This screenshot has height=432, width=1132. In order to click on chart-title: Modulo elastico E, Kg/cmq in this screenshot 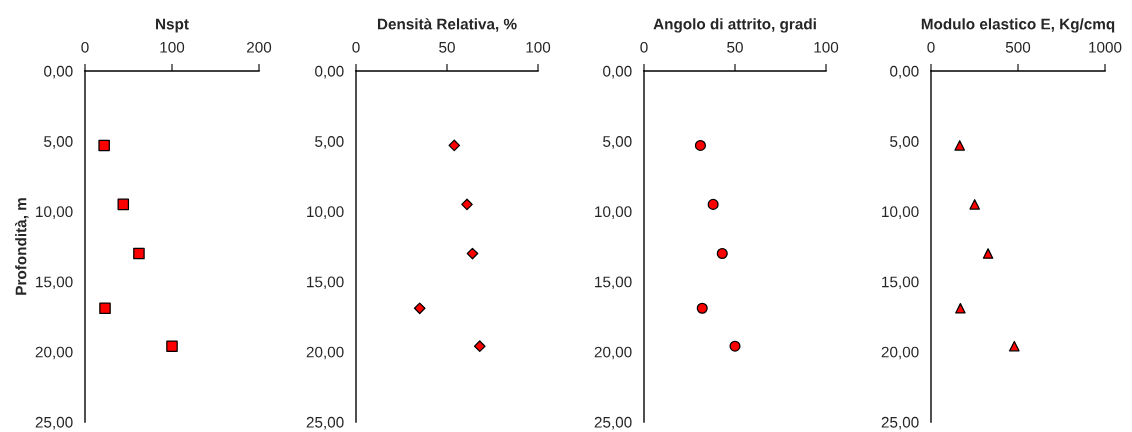, I will do `click(1018, 25)`.